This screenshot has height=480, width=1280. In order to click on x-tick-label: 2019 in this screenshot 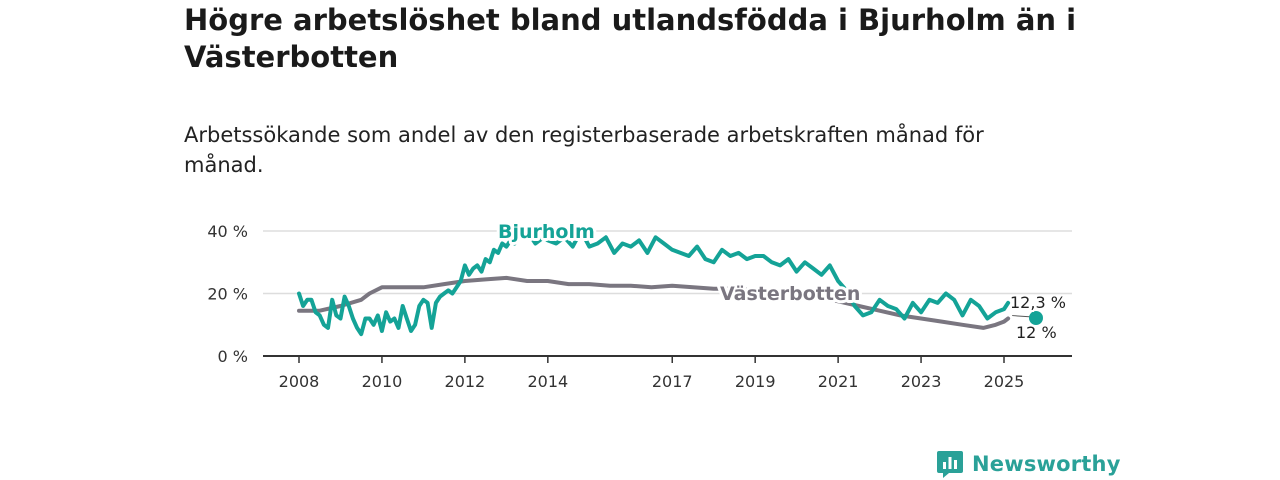, I will do `click(755, 381)`.